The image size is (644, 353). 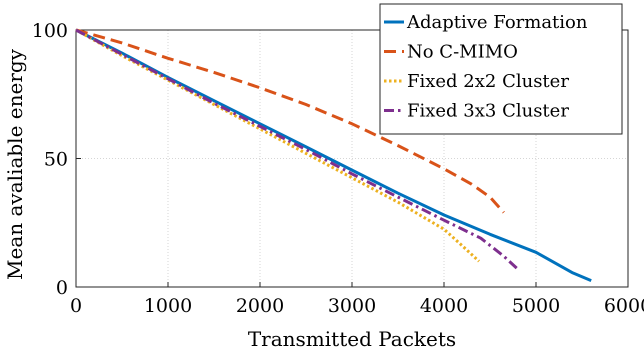 I want to click on x-tick-label: 4000, so click(x=444, y=306).